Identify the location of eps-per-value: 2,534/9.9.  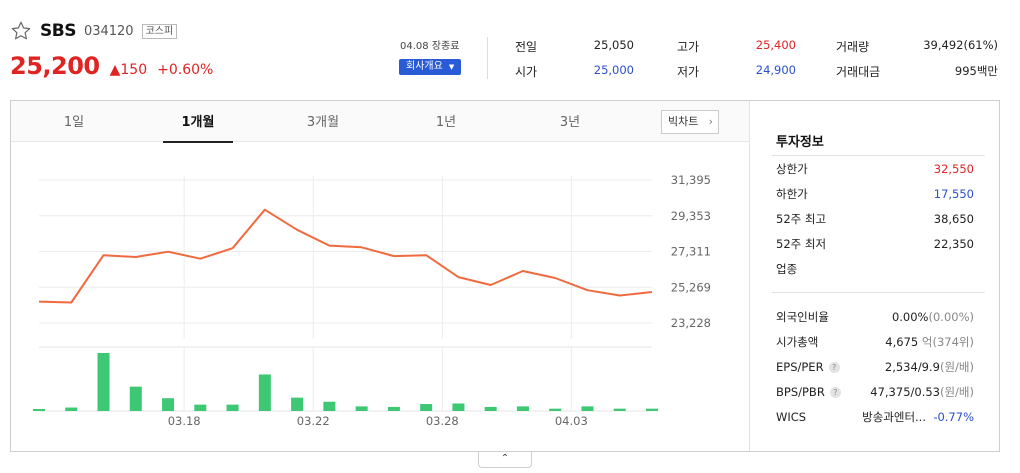
(912, 367).